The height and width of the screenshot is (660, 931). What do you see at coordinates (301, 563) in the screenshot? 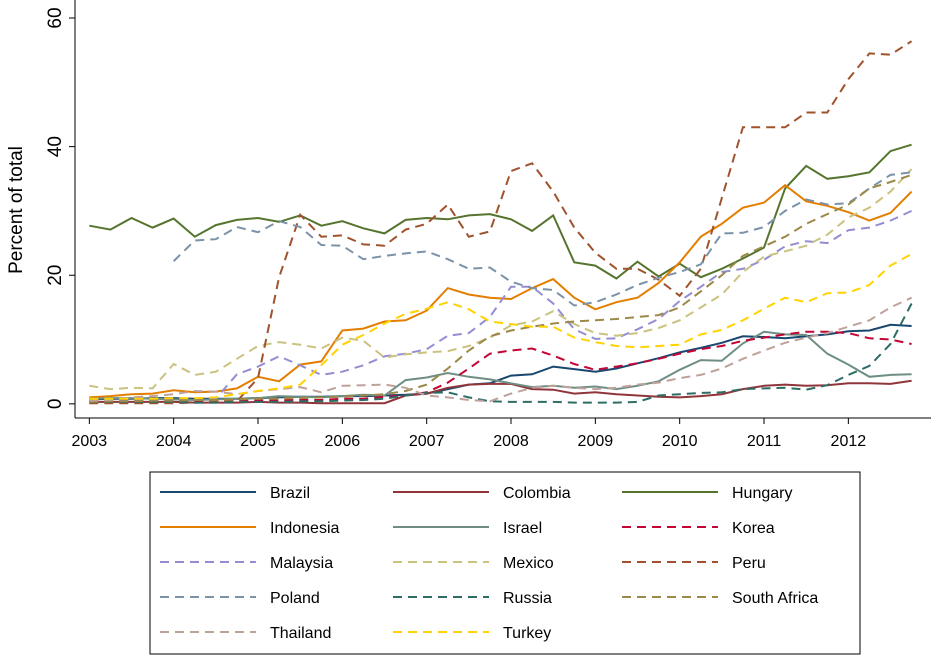
I see `legend-label: Malaysia` at bounding box center [301, 563].